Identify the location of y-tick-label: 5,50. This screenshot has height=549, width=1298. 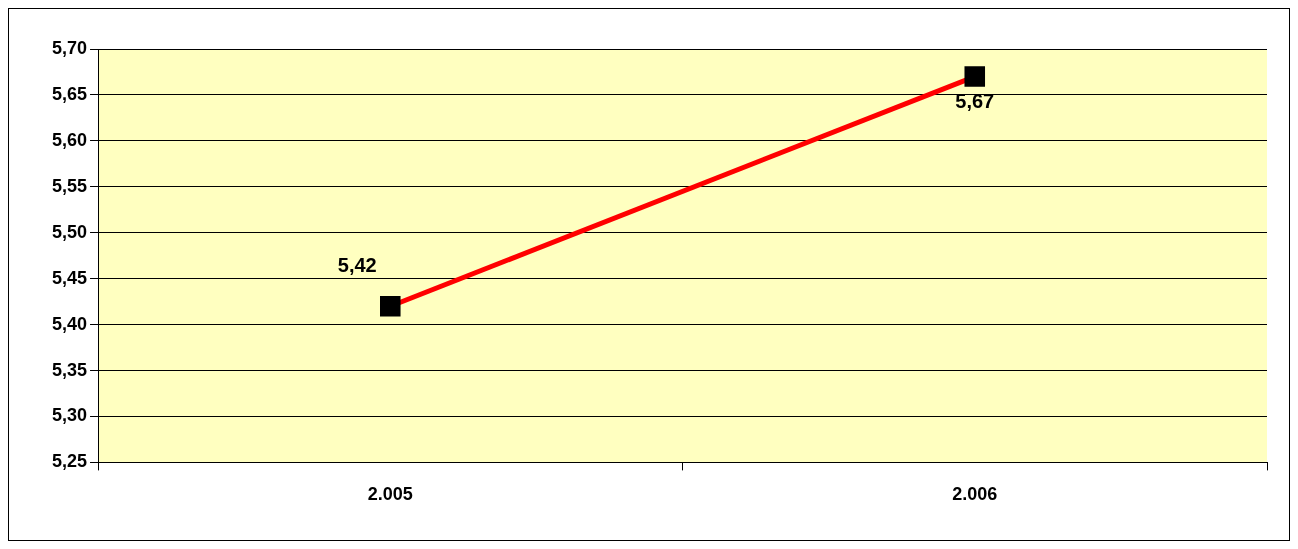
(69, 231).